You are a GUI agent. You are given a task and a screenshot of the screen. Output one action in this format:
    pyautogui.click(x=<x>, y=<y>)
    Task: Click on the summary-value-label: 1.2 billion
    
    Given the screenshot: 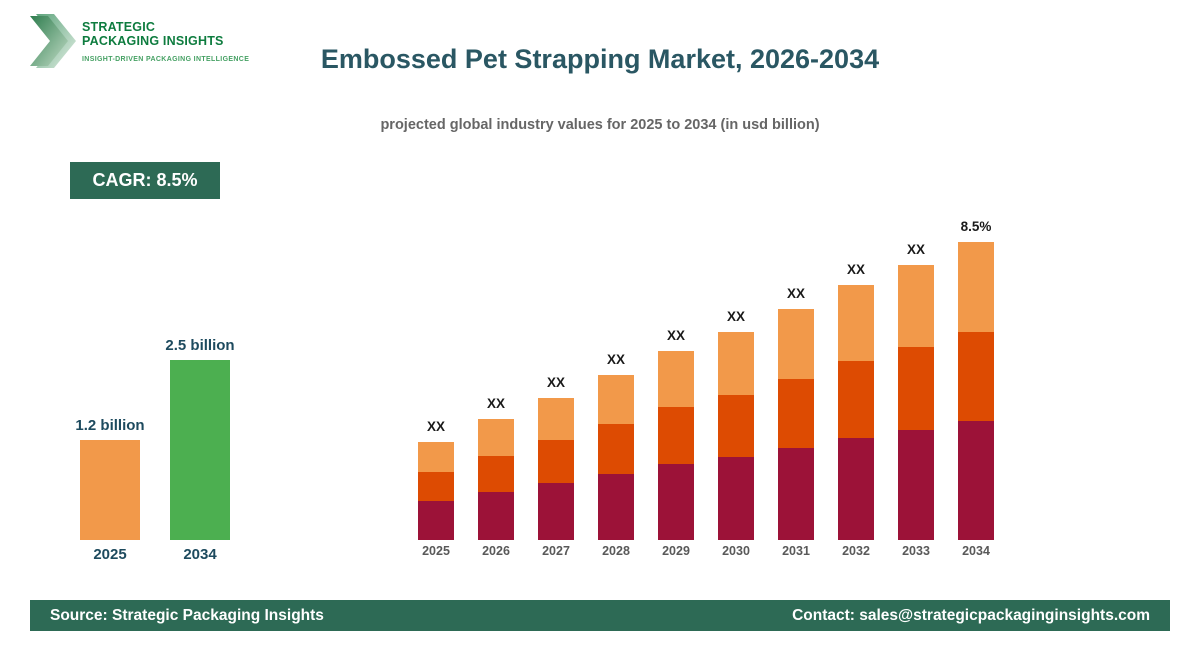 What is the action you would take?
    pyautogui.click(x=110, y=425)
    